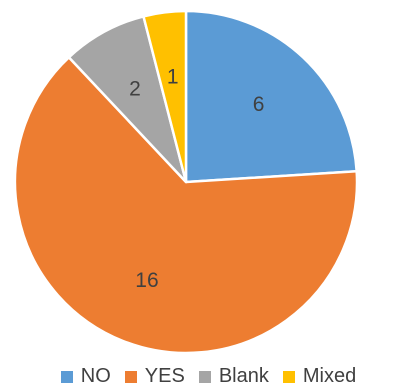 The width and height of the screenshot is (417, 389). I want to click on legend-label-mixed: Mixed, so click(329, 376).